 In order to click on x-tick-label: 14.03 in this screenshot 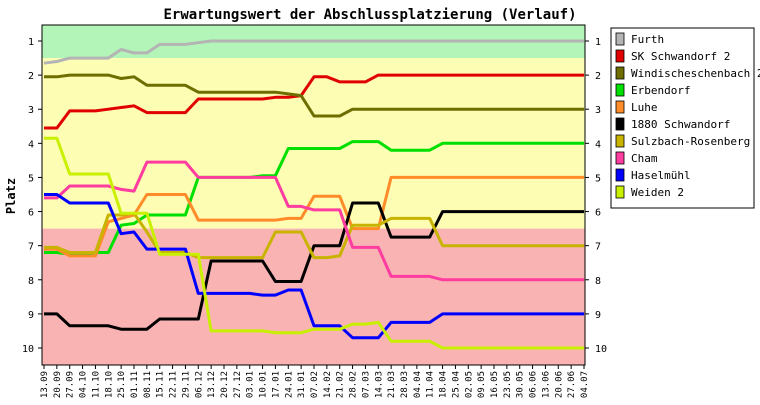, I will do `click(379, 384)`.